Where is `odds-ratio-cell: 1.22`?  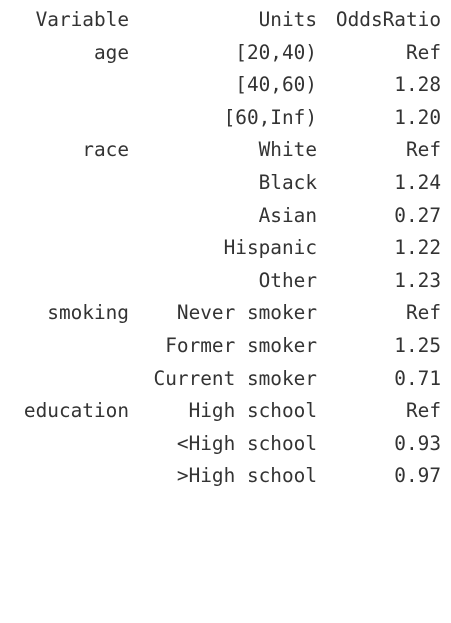 odds-ratio-cell: 1.22 is located at coordinates (417, 248).